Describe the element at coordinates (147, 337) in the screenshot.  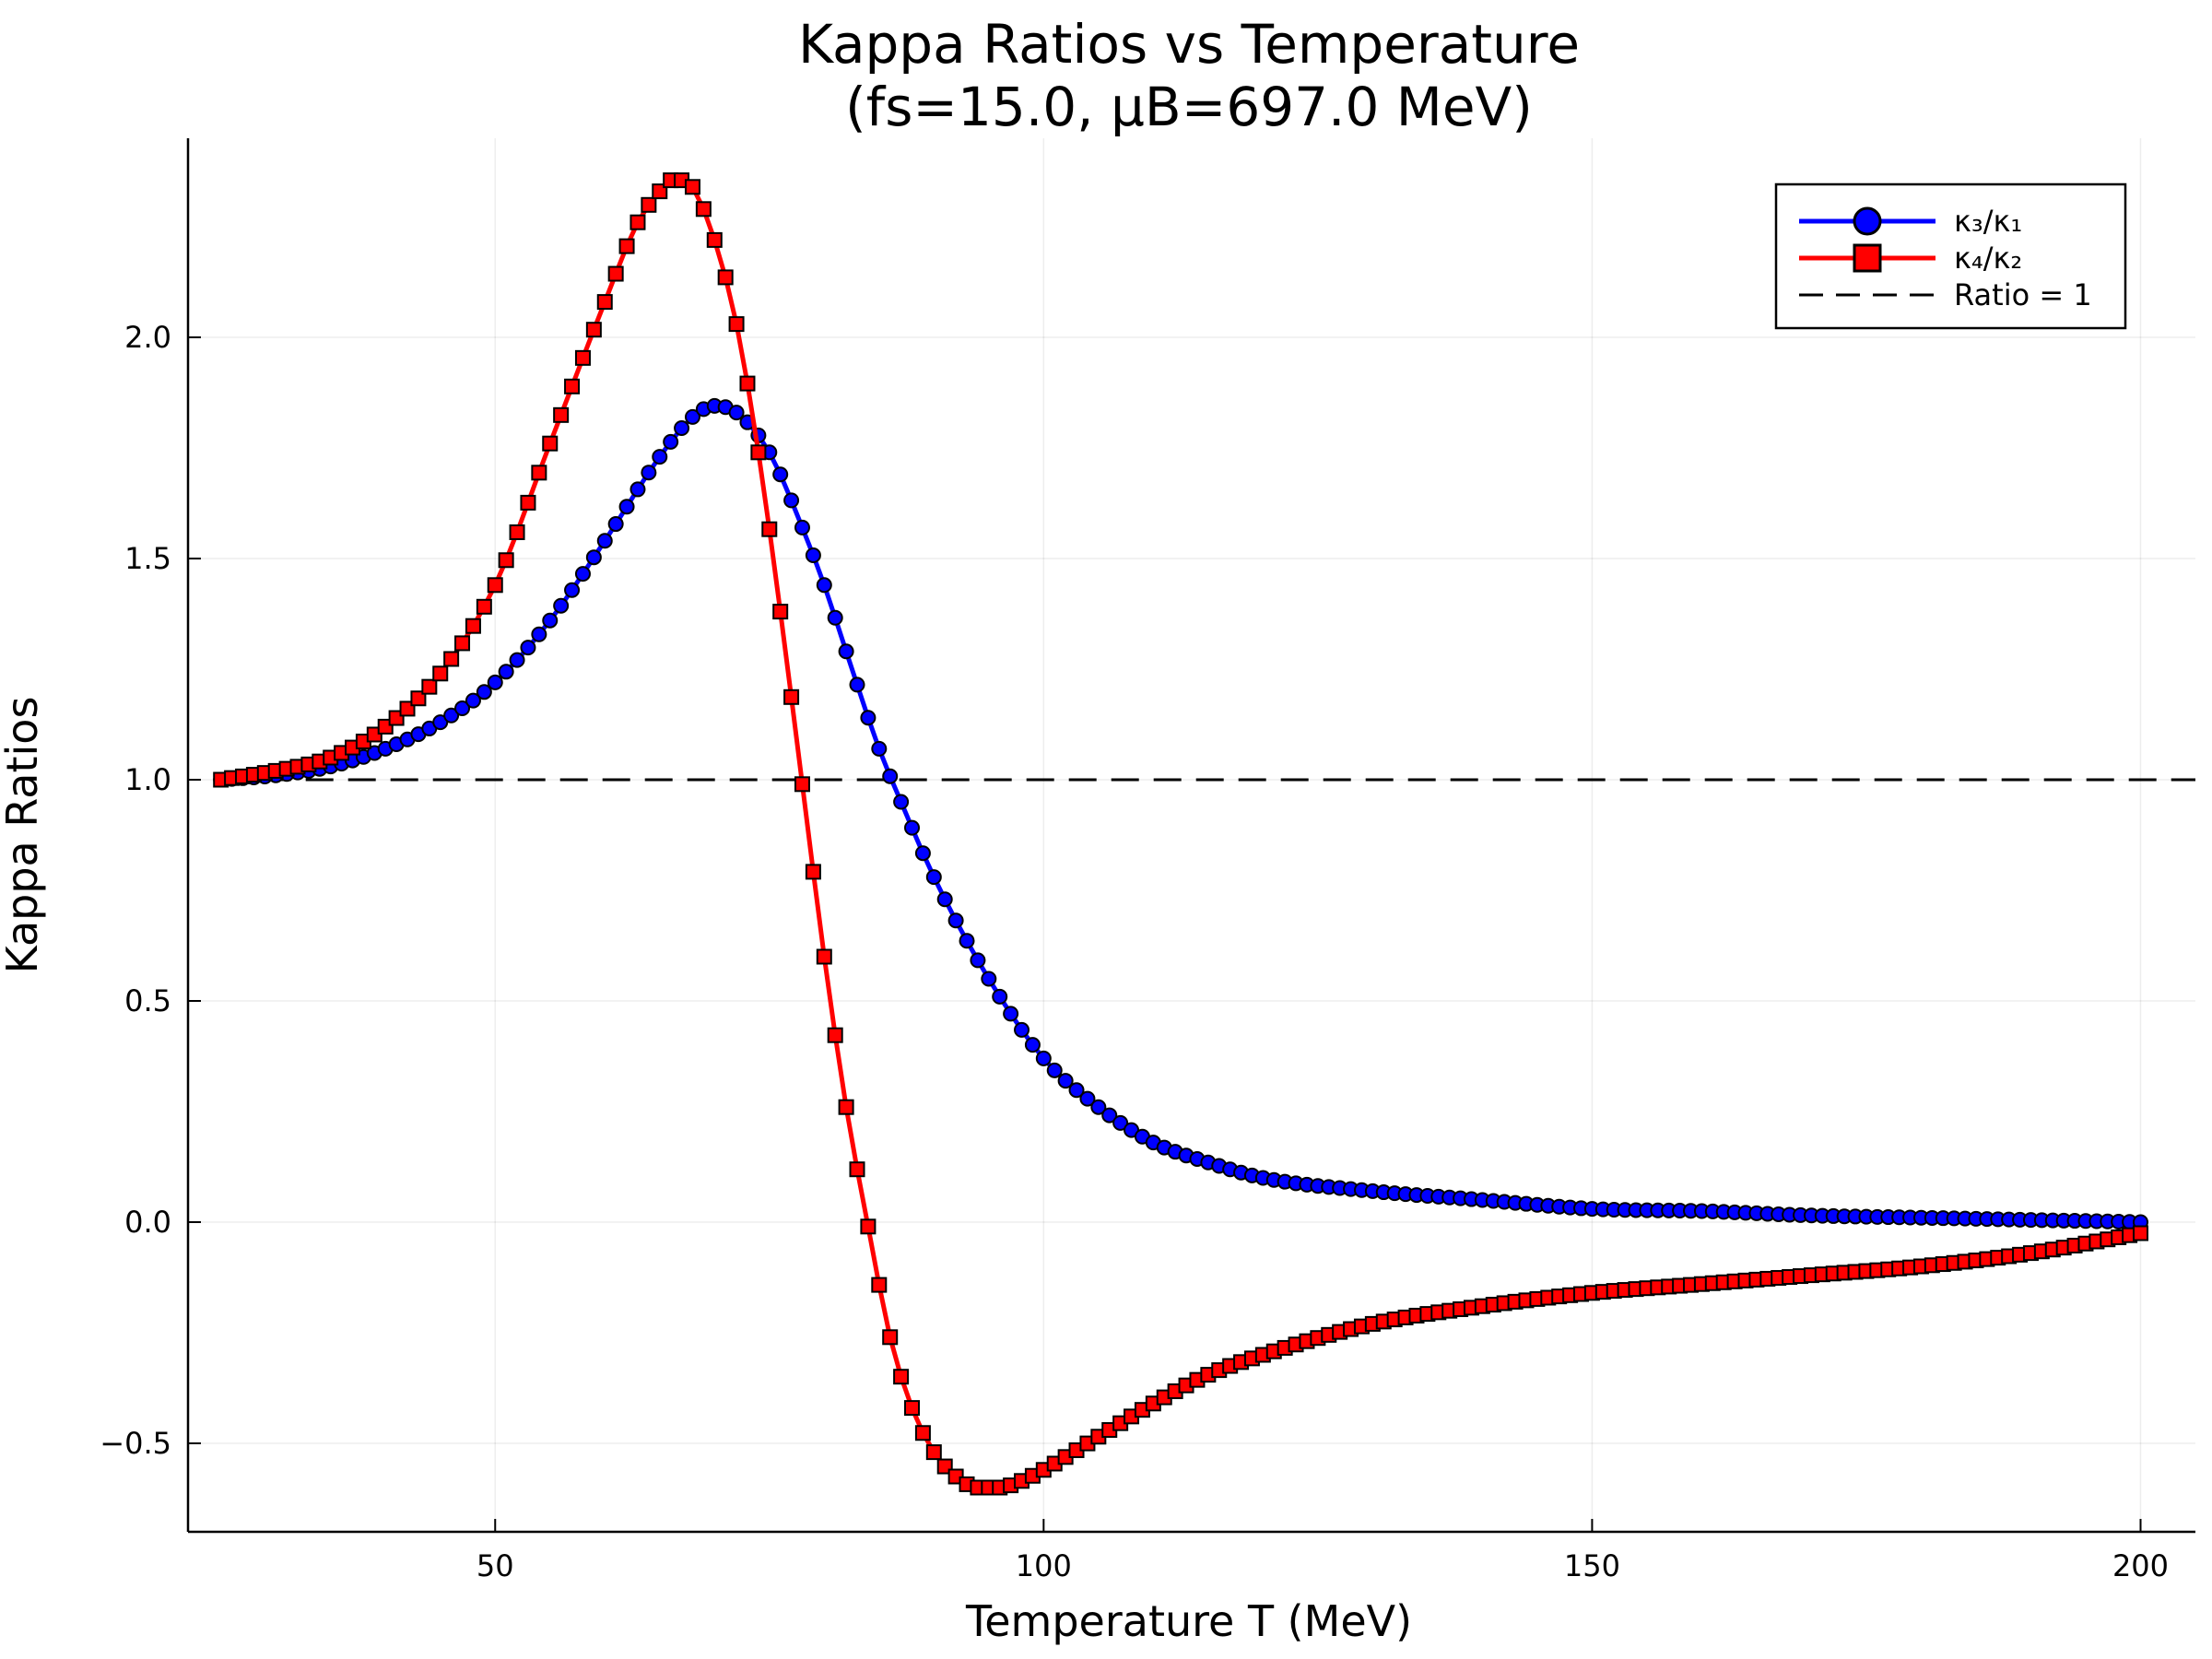
I see `y-tick-label-5: 2.0` at that location.